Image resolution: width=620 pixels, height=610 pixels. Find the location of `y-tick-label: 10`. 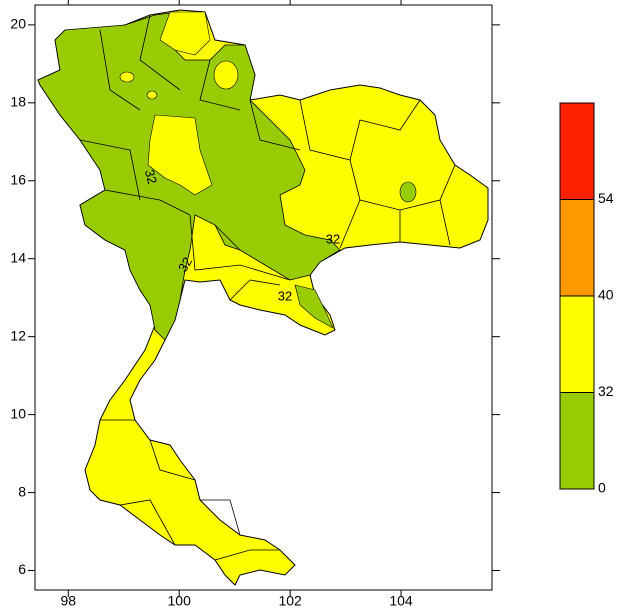

y-tick-label: 10 is located at coordinates (18, 413).